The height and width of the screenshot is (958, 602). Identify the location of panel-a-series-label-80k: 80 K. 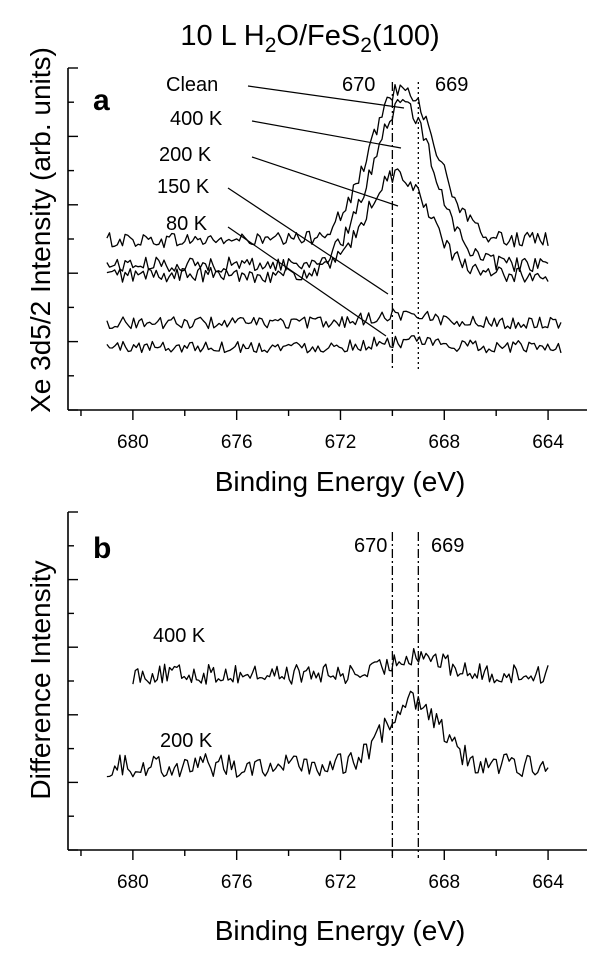
(187, 224).